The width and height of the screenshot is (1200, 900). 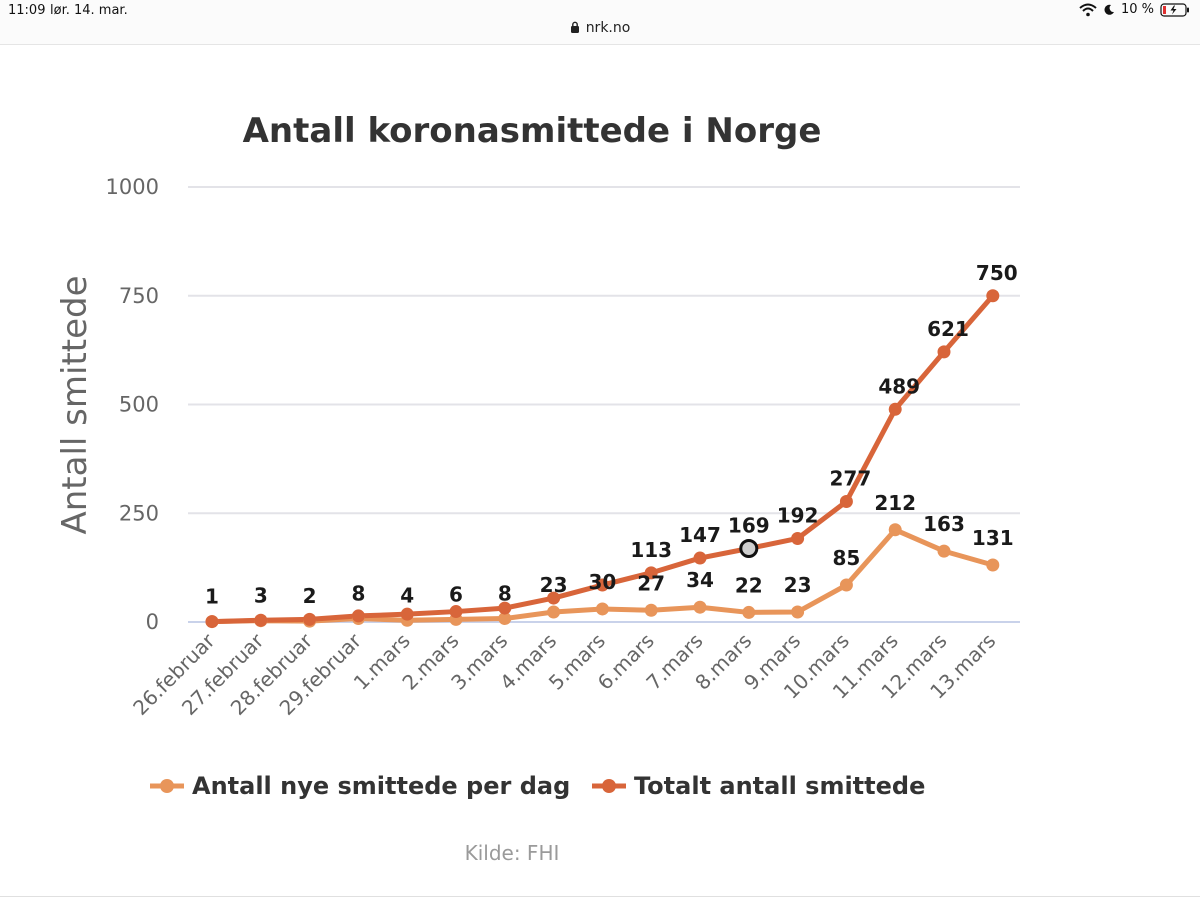 What do you see at coordinates (1109, 9) in the screenshot?
I see `moon-icon` at bounding box center [1109, 9].